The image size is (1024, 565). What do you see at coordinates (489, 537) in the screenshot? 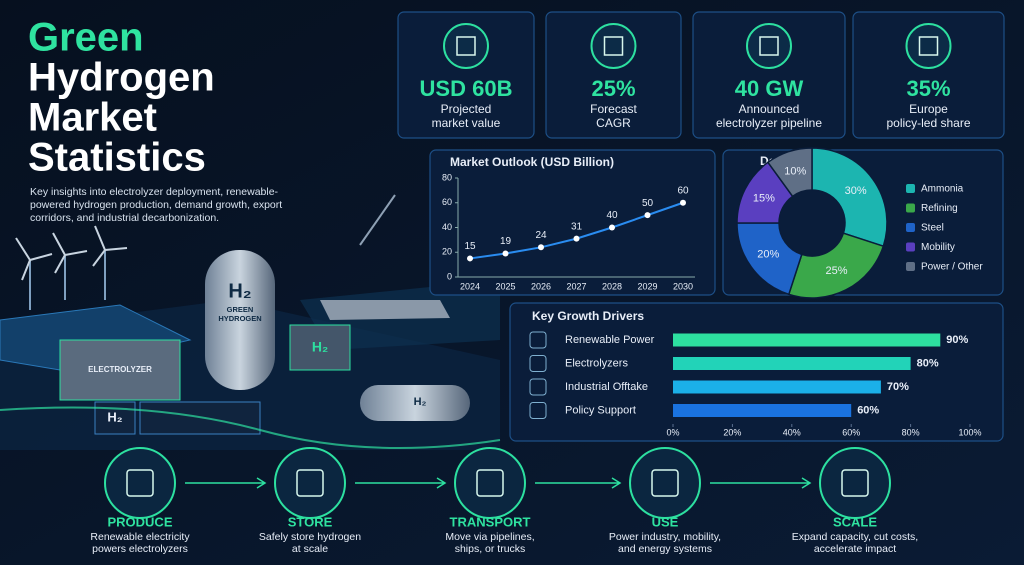
I see `step-text: Move via pipelines,` at bounding box center [489, 537].